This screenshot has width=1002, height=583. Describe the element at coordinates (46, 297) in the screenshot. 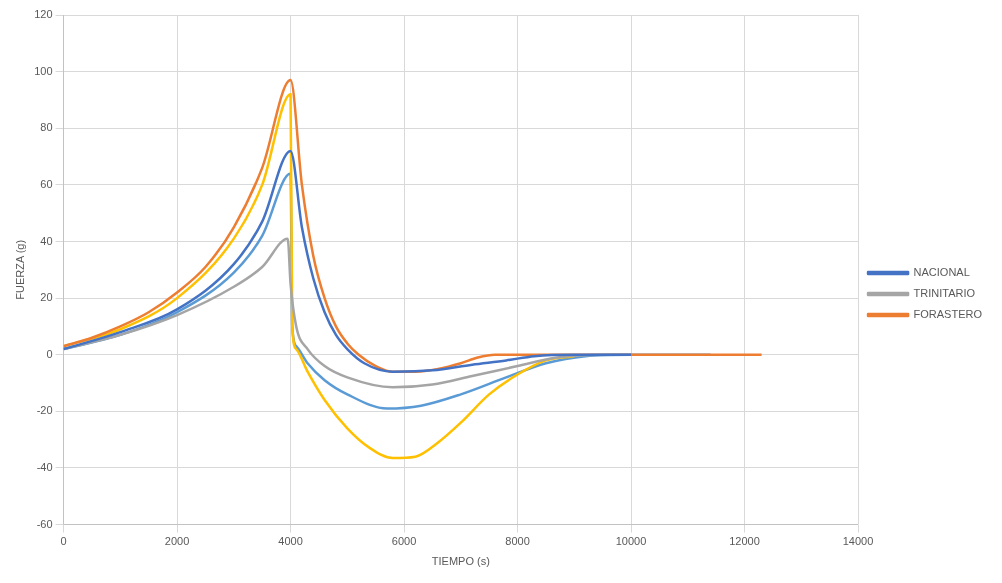

I see `y-tick-label: 20` at that location.